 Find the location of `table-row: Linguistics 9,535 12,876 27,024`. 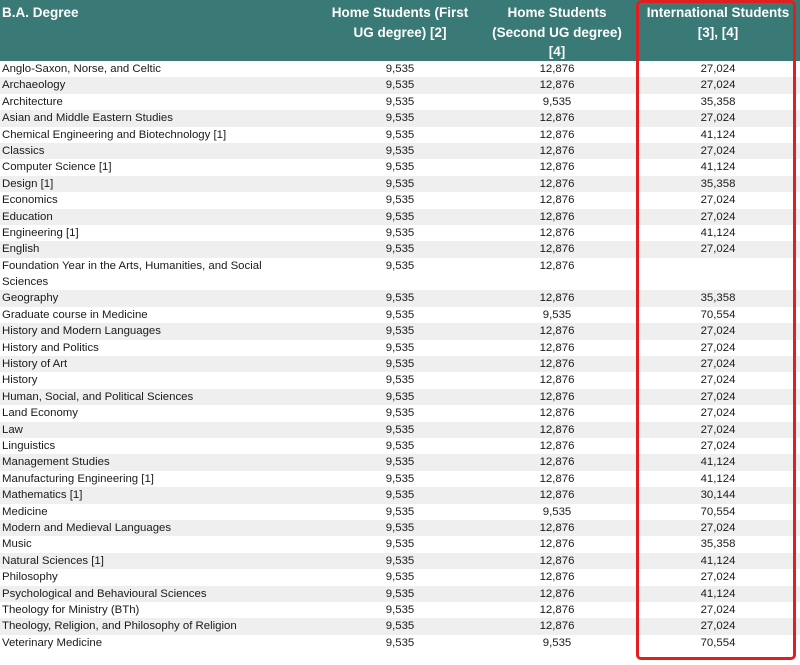

table-row: Linguistics 9,535 12,876 27,024 is located at coordinates (400, 446).